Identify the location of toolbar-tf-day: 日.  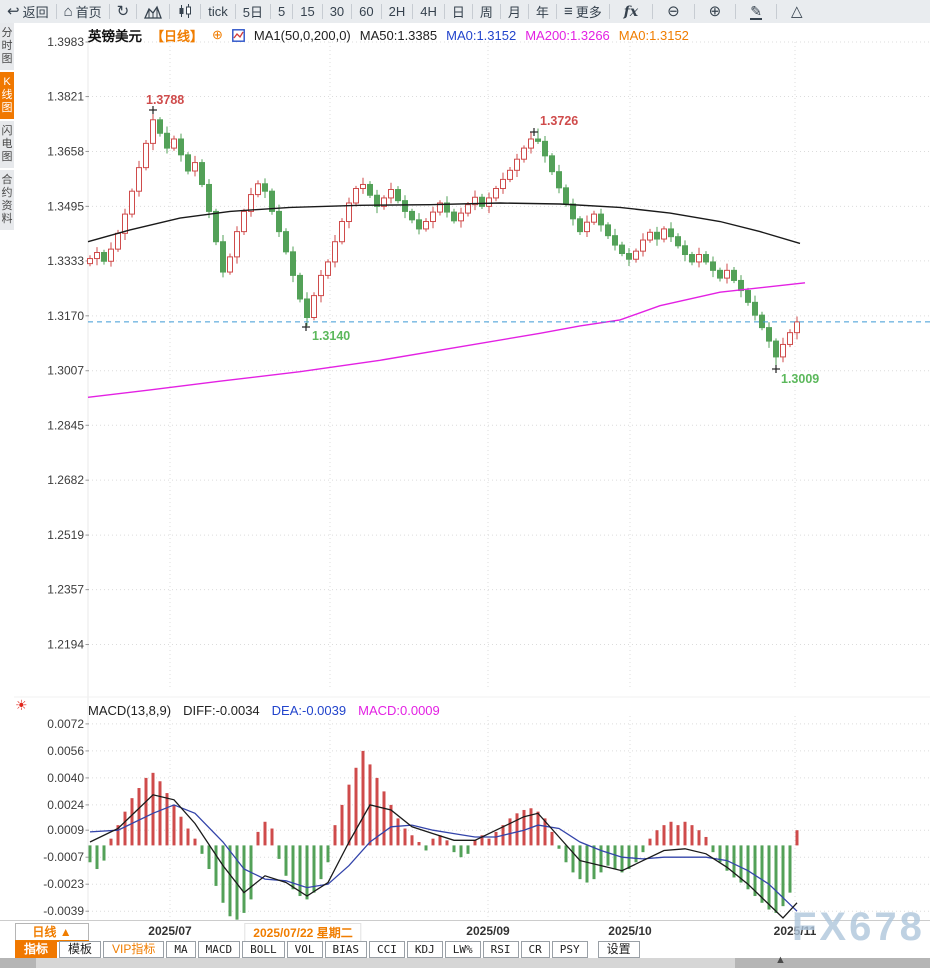
(458, 11).